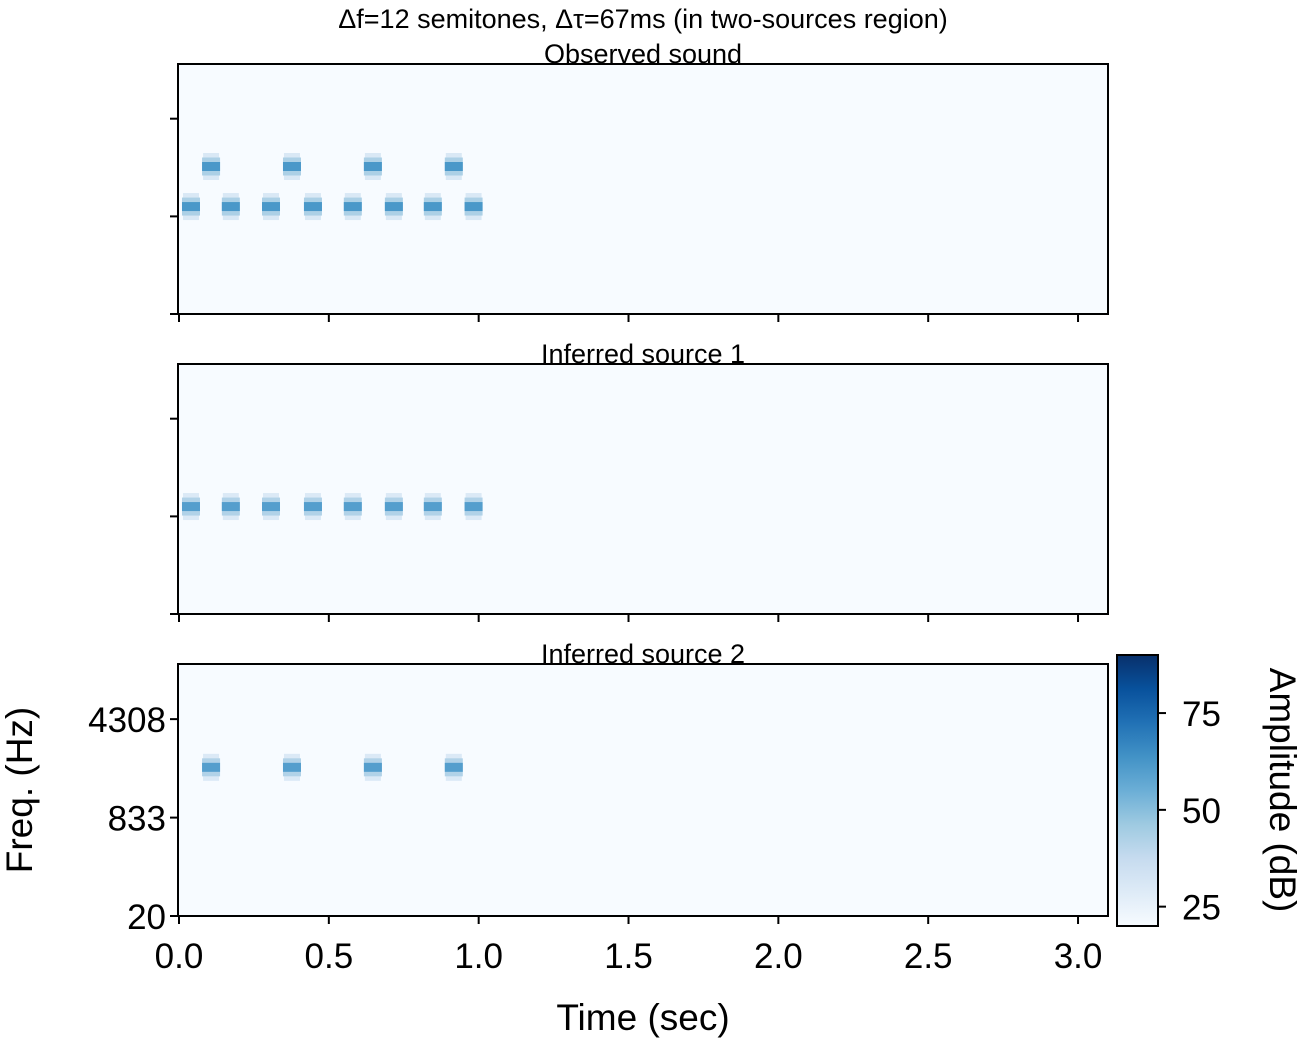 This screenshot has width=1307, height=1041. Describe the element at coordinates (628, 956) in the screenshot. I see `x-tick-label: 1.5` at that location.